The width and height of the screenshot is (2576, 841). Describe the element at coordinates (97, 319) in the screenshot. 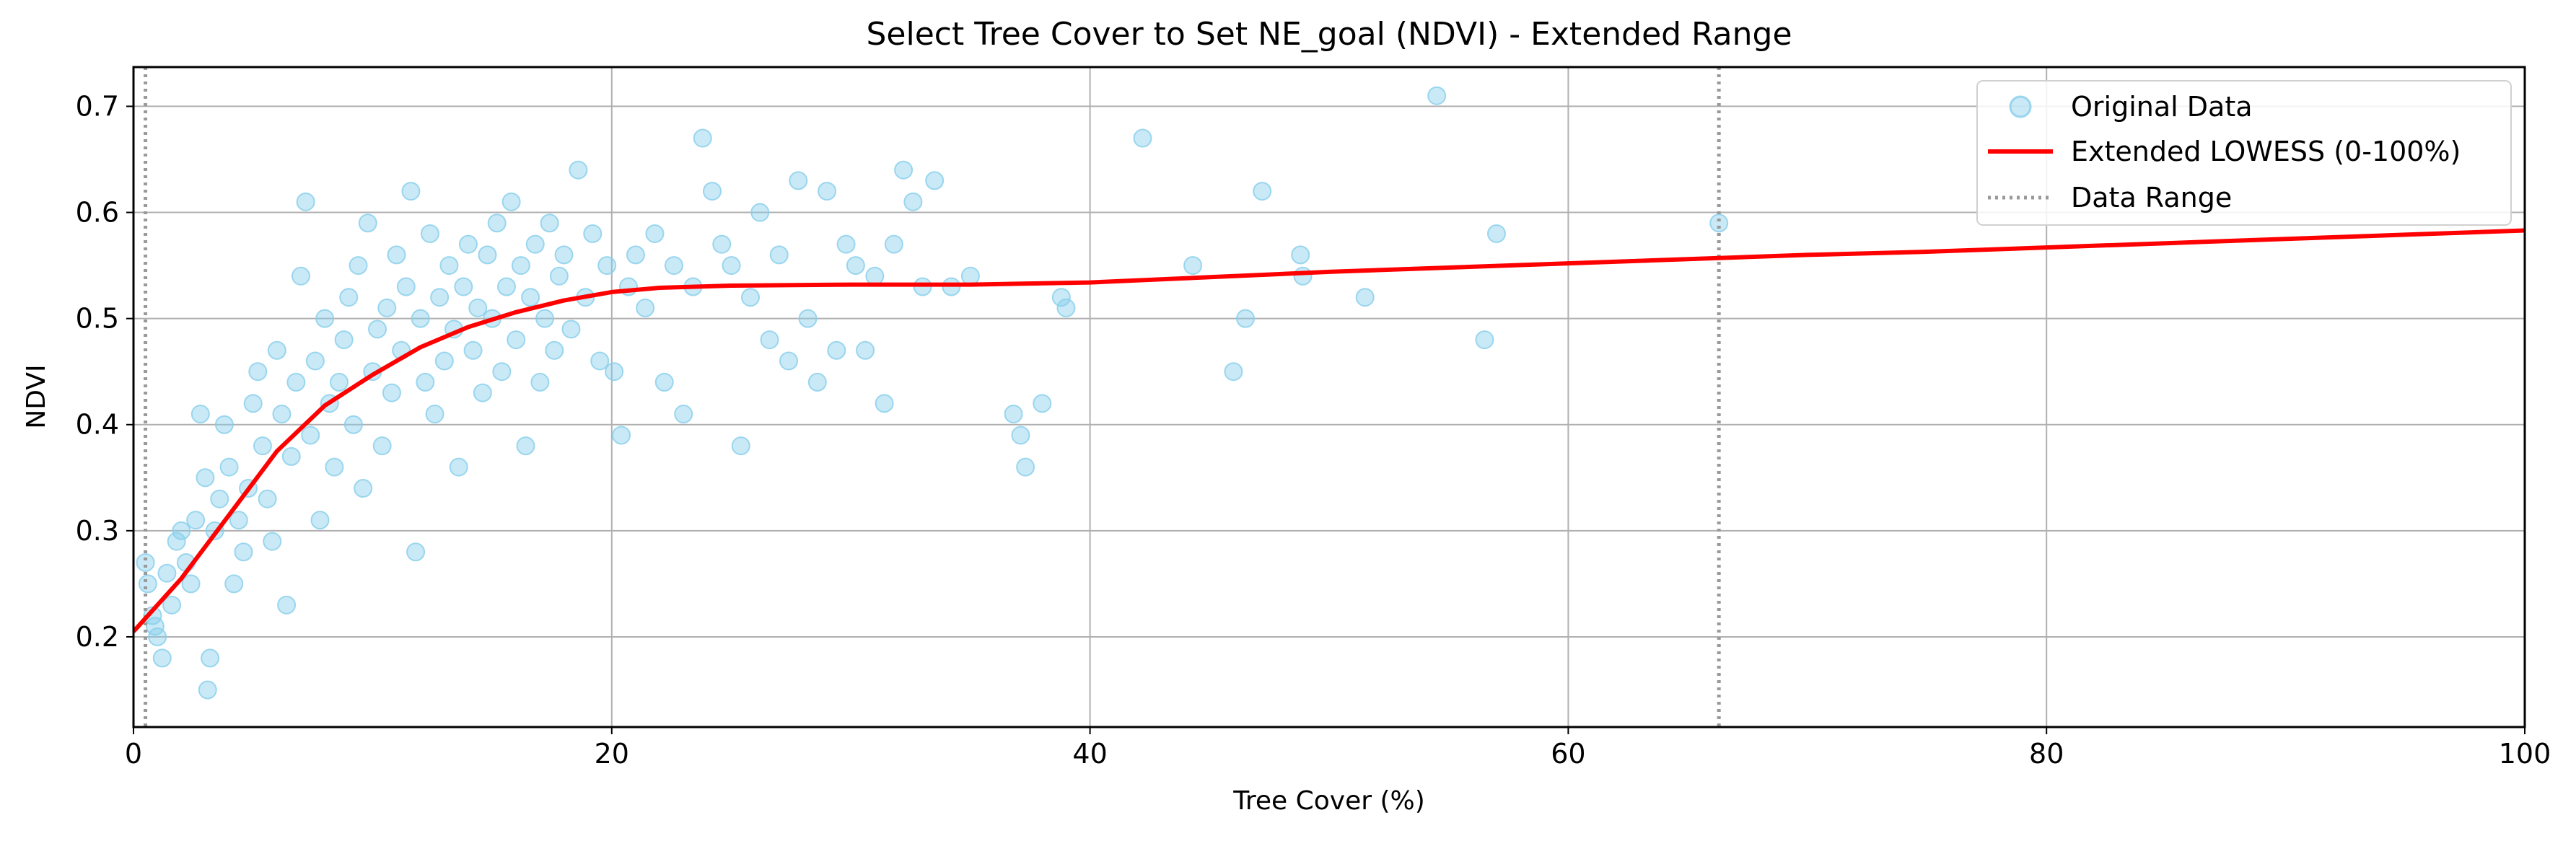

I see `y-tick-label: 0.5` at that location.